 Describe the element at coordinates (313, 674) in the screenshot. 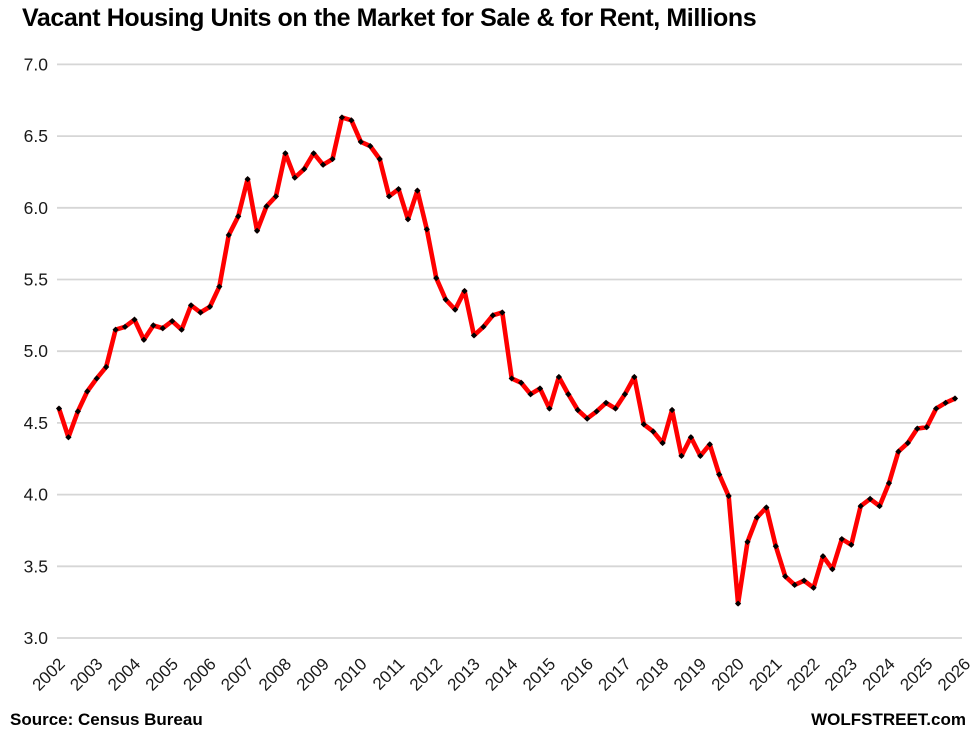

I see `x-tick-label: 2009` at that location.